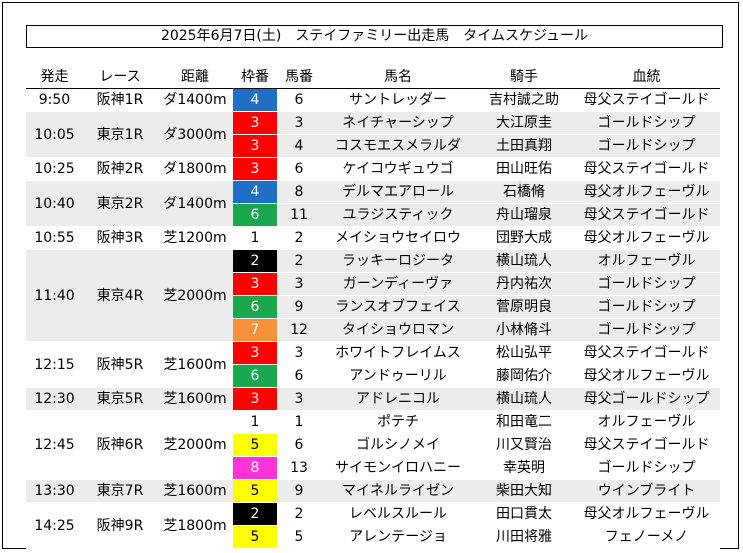 The image size is (743, 553). I want to click on waku-number: 1, so click(255, 238).